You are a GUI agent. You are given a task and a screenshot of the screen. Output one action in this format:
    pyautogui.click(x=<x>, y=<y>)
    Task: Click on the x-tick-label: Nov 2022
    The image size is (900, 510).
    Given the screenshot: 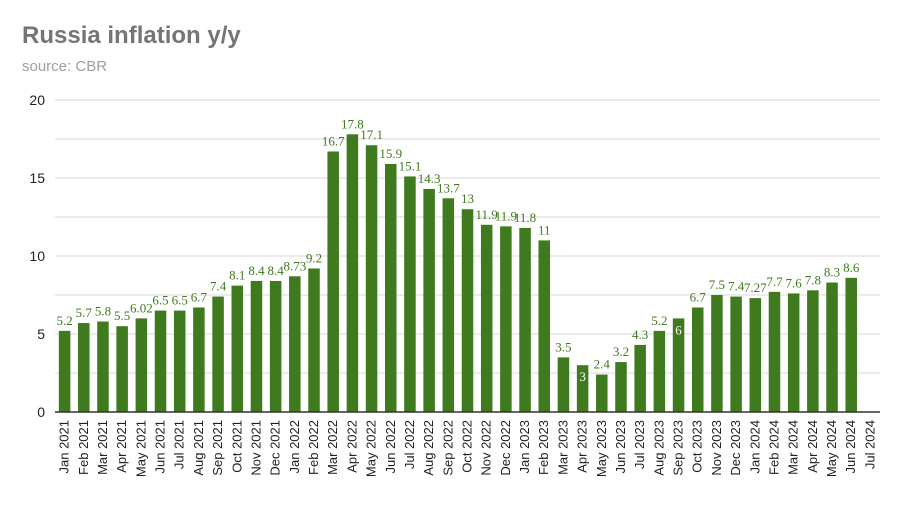 What is the action you would take?
    pyautogui.click(x=486, y=448)
    